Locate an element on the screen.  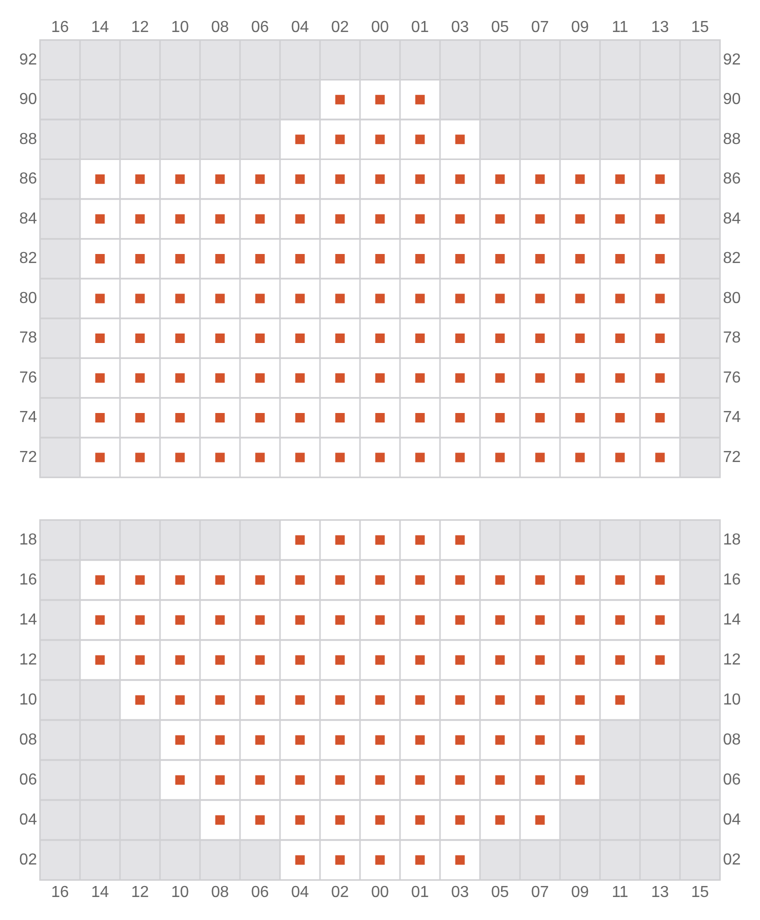
y-tick-label: 18 is located at coordinates (28, 539).